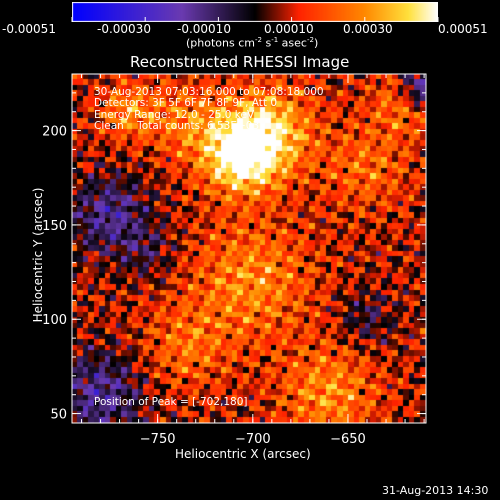  What do you see at coordinates (243, 454) in the screenshot?
I see `x-axis-label: Heliocentric X (arcsec)` at bounding box center [243, 454].